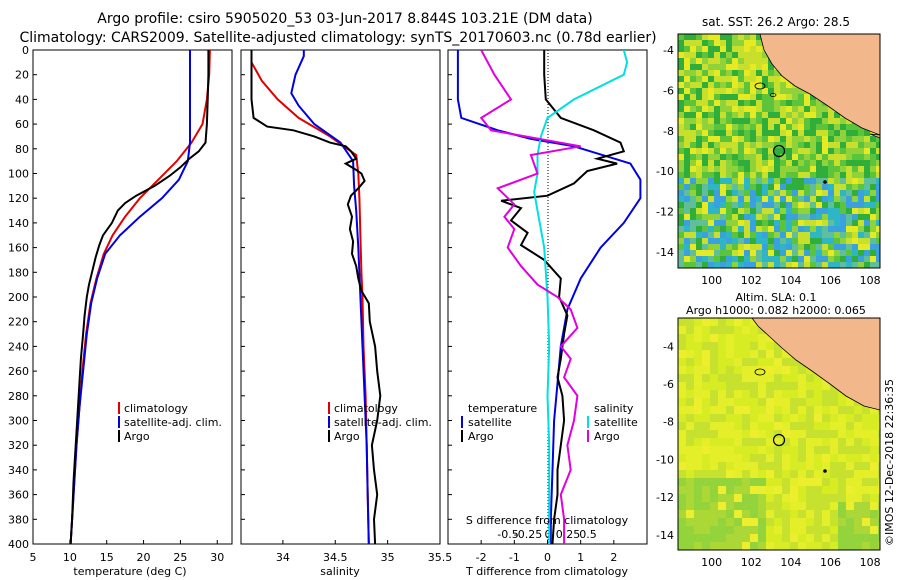 The image size is (900, 580). I want to click on y-tick-label: 60, so click(22, 124).